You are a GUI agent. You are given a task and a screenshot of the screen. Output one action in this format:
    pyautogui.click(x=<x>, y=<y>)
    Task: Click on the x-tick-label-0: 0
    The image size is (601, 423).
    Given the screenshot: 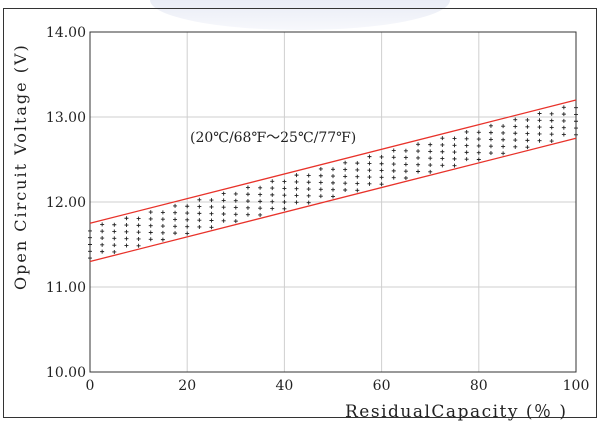 What is the action you would take?
    pyautogui.click(x=90, y=386)
    